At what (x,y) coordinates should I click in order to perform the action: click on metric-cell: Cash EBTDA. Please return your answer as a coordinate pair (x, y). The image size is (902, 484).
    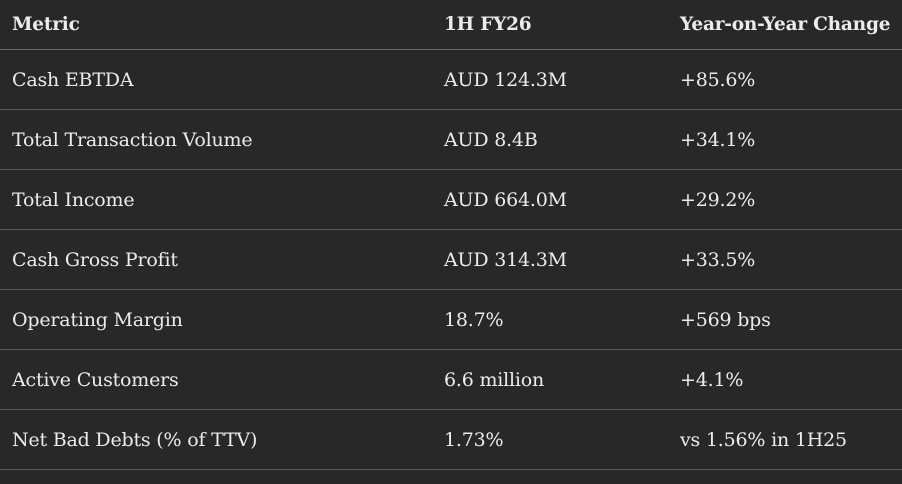
    Looking at the image, I should click on (73, 79).